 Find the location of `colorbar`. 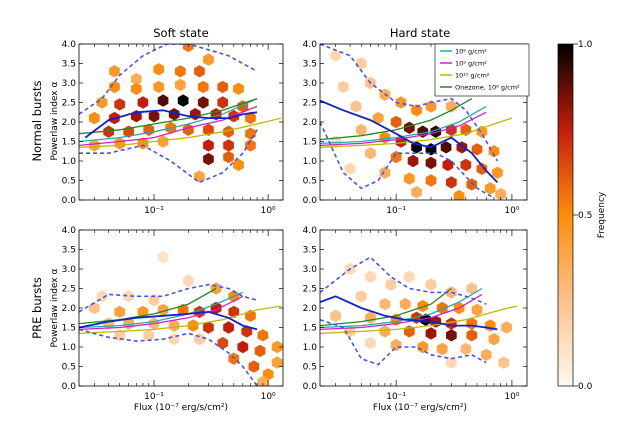

colorbar is located at coordinates (565, 215).